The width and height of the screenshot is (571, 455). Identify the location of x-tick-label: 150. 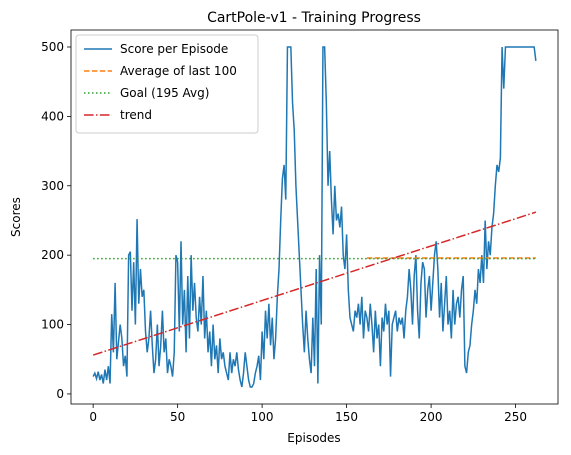
(346, 417).